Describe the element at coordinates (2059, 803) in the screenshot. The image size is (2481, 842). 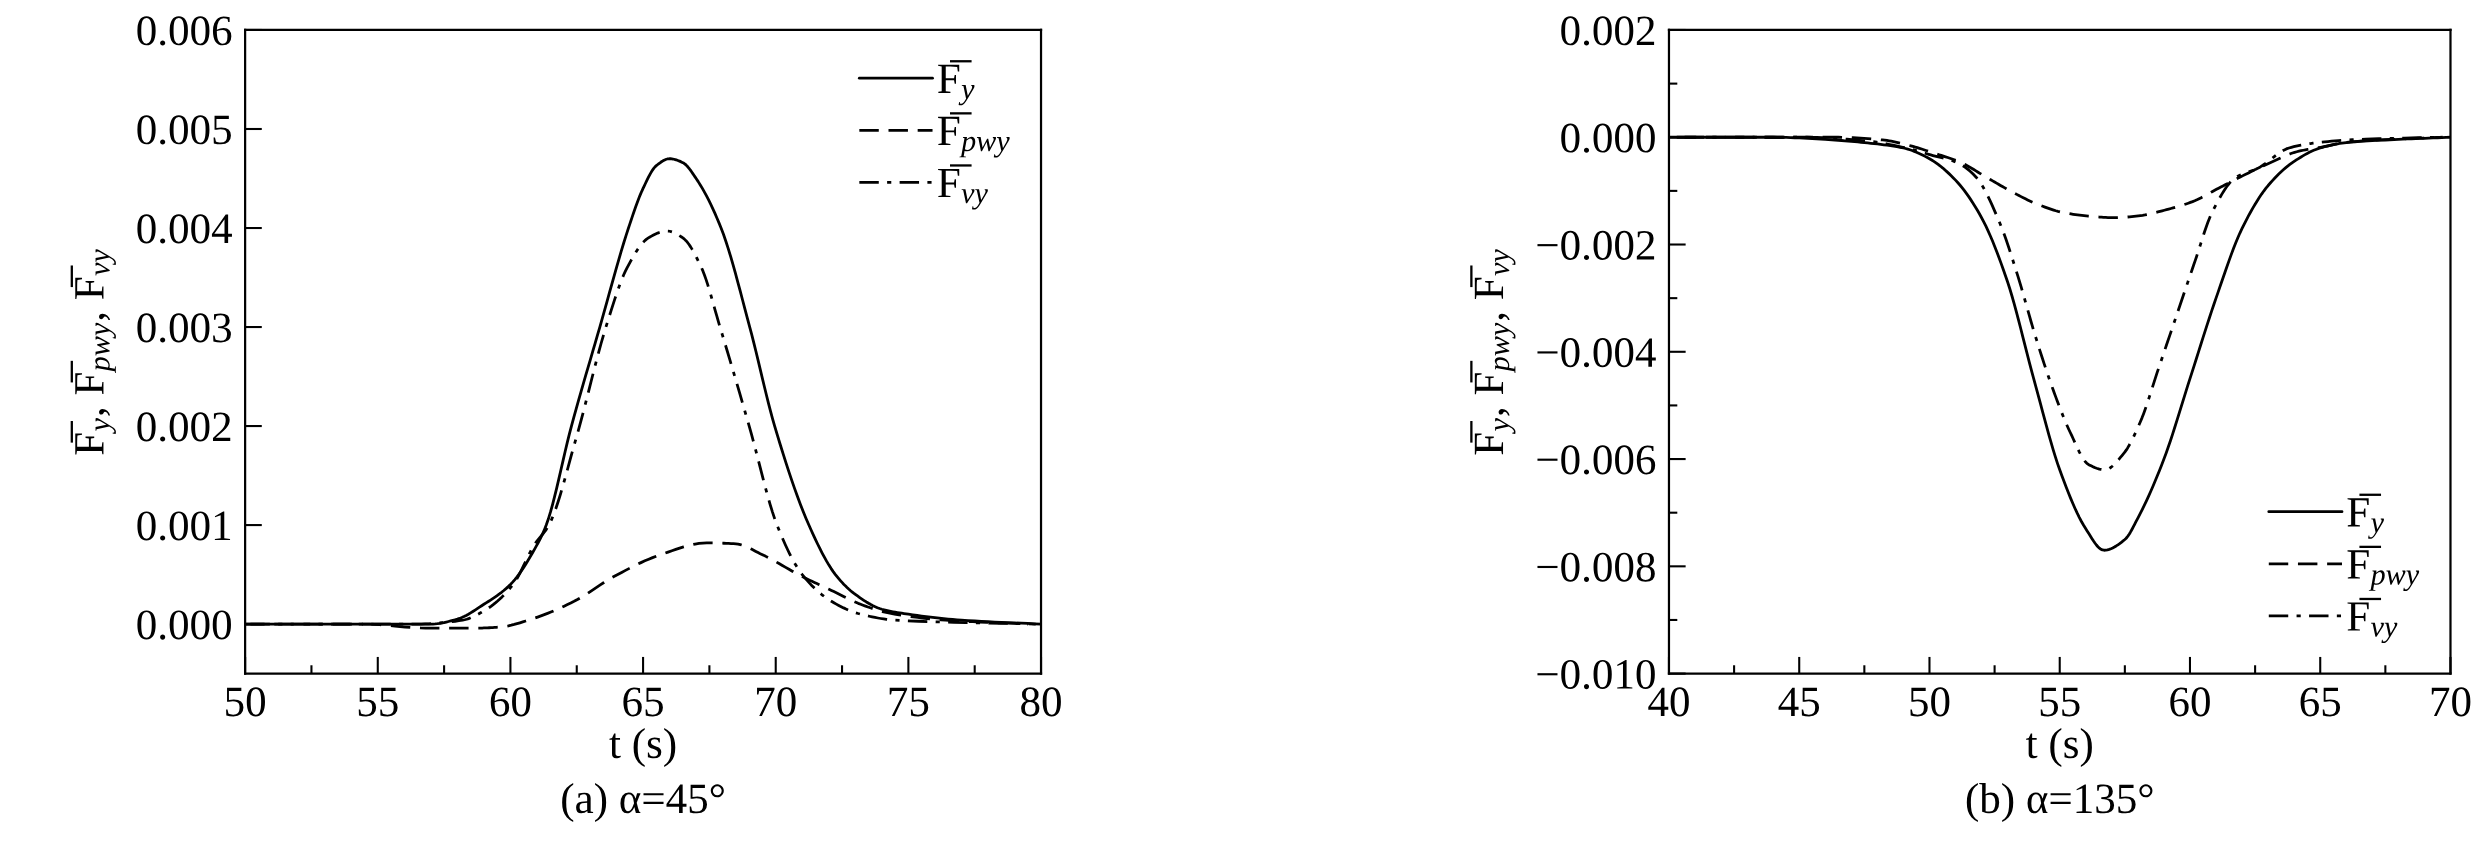
I see `text: (b) α=135°` at that location.